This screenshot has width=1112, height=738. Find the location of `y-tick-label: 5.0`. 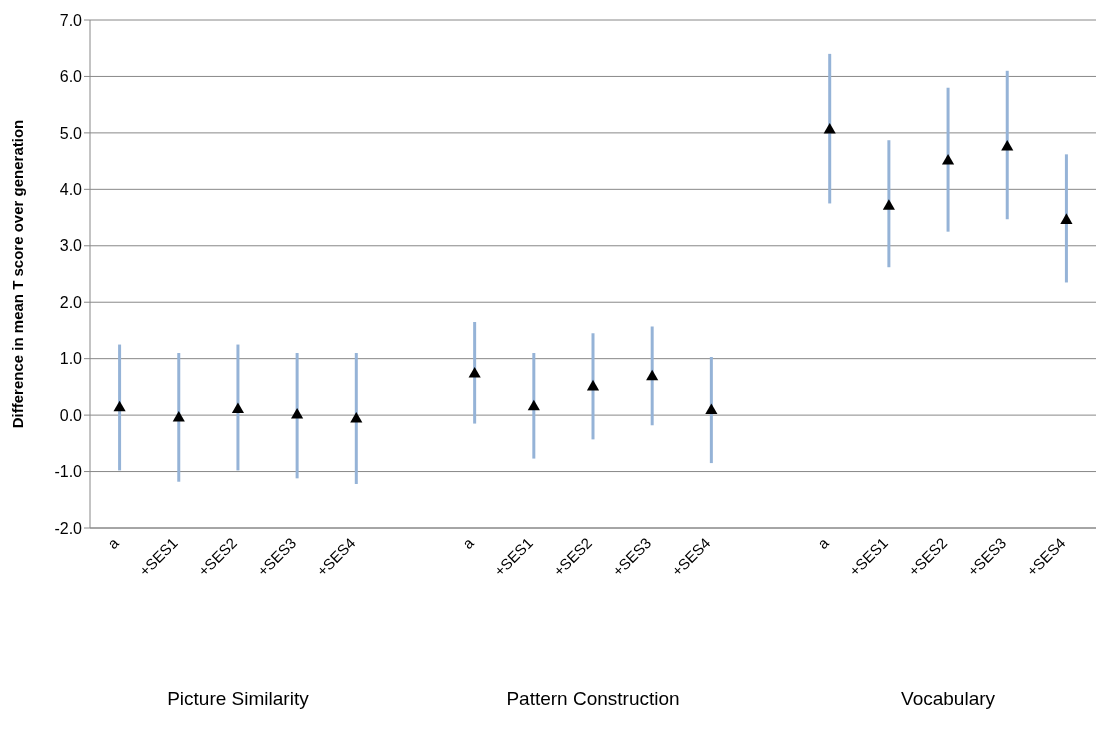

y-tick-label: 5.0 is located at coordinates (71, 133).